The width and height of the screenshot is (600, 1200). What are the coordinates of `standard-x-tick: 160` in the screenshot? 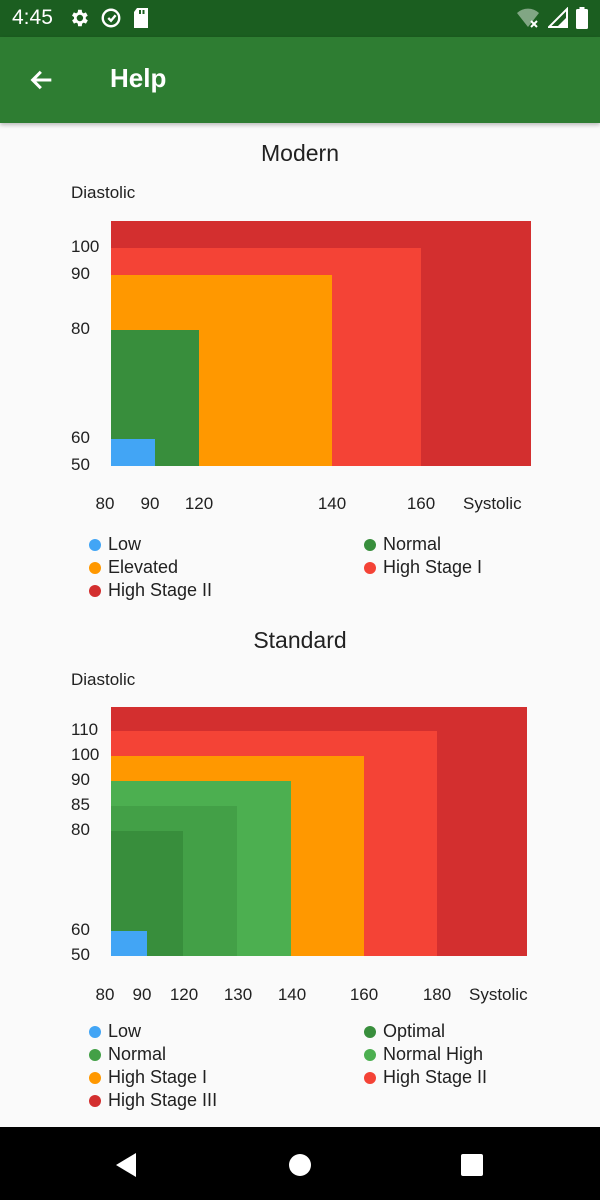 It's located at (364, 994).